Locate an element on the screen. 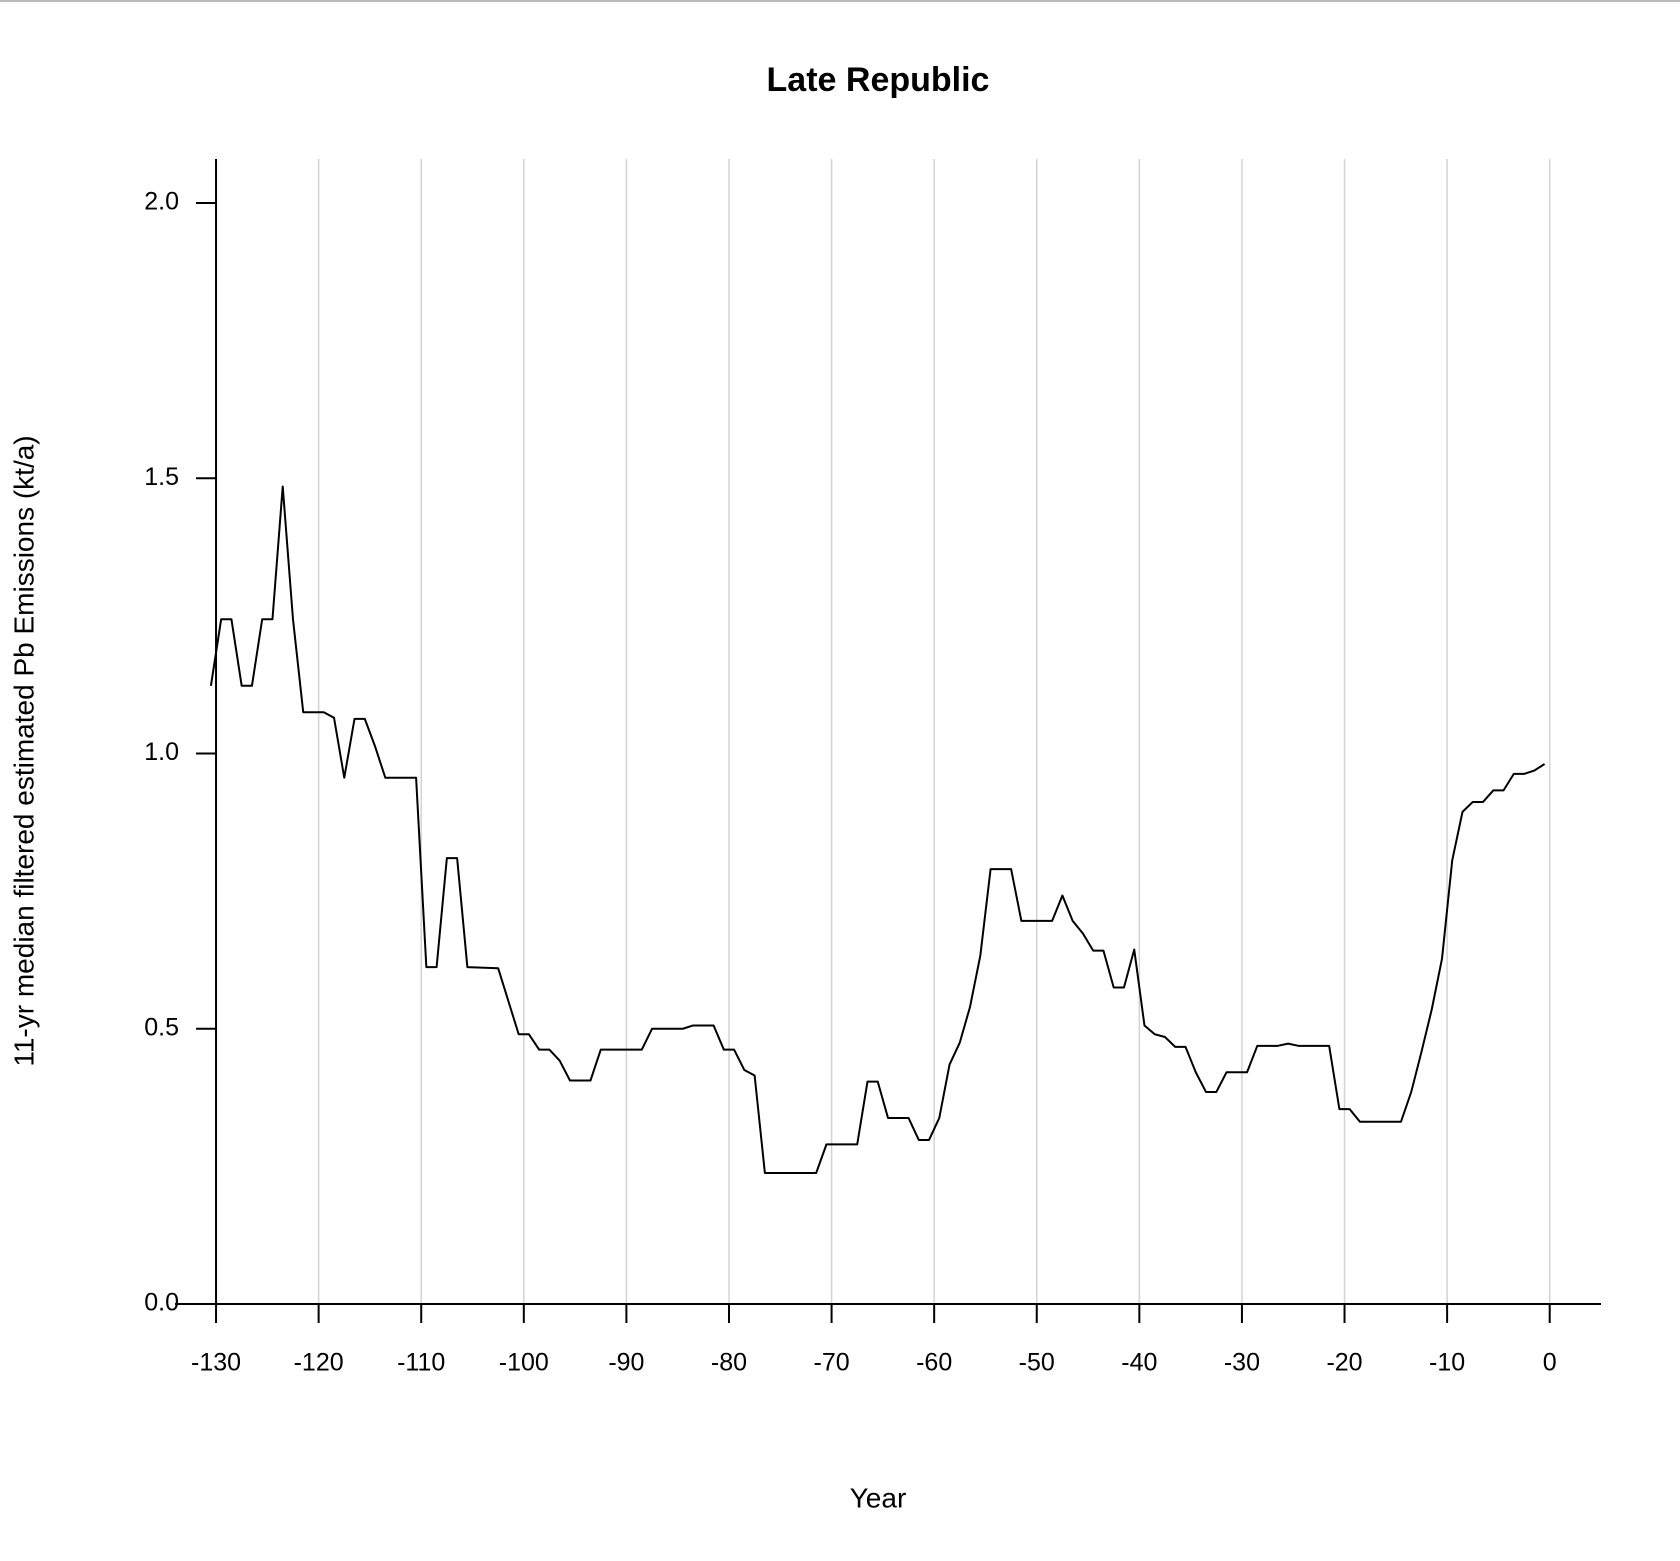 The image size is (1680, 1561). x-tick-label: -90 is located at coordinates (626, 1363).